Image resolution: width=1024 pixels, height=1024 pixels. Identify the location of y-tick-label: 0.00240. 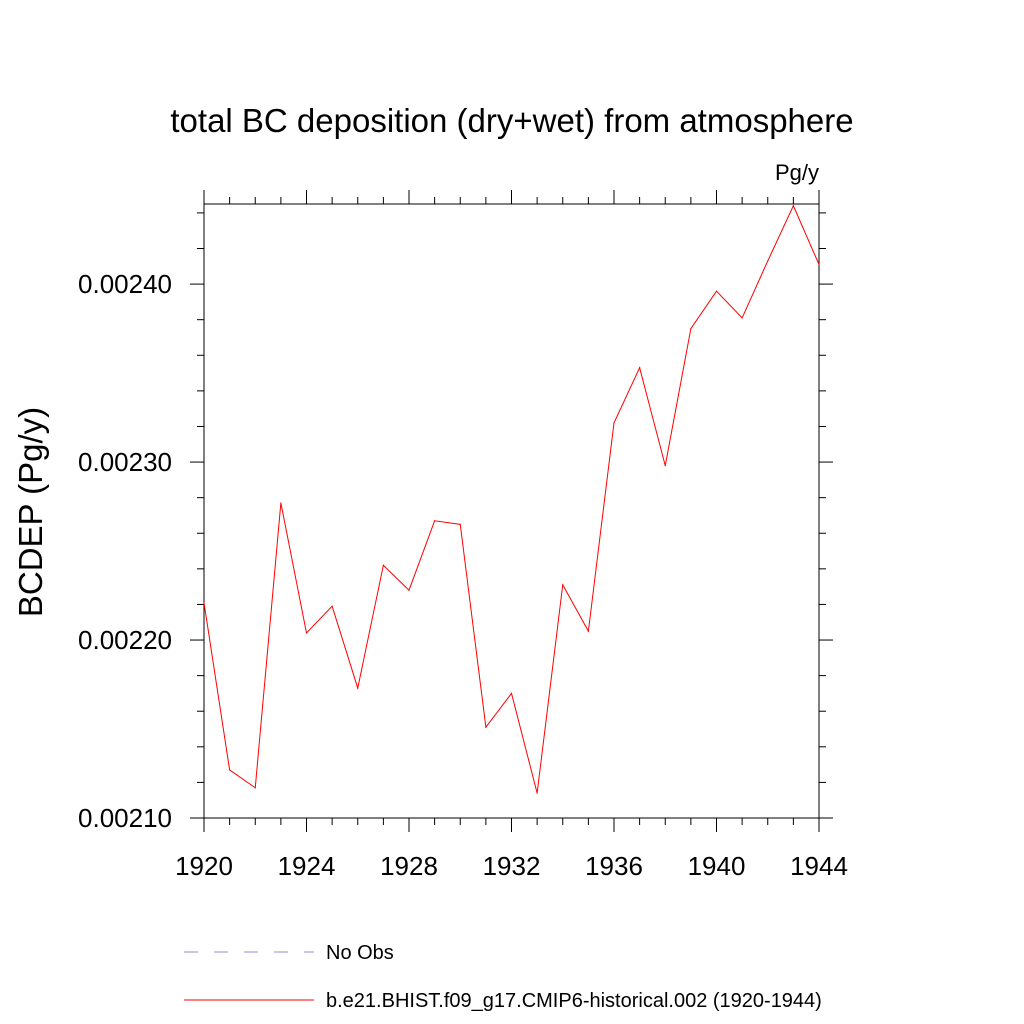
(125, 284).